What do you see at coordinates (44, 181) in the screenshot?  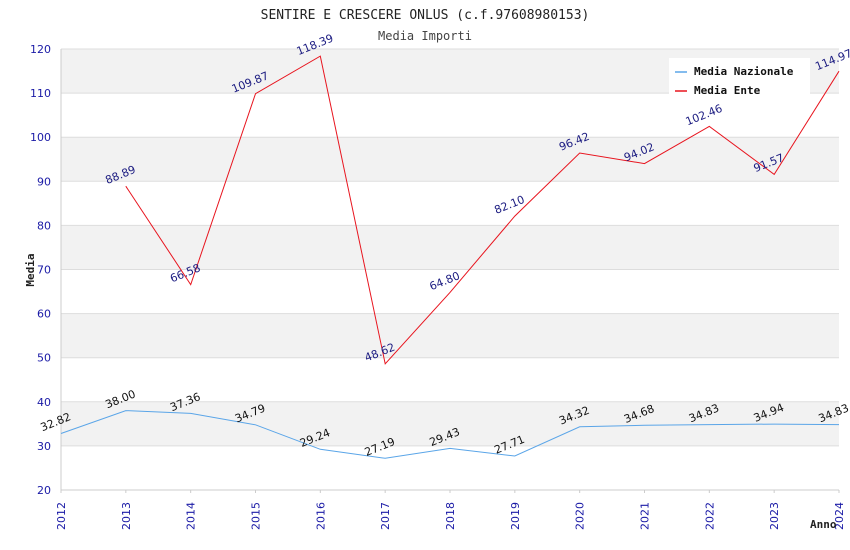 I see `y-tick-label: 90` at bounding box center [44, 181].